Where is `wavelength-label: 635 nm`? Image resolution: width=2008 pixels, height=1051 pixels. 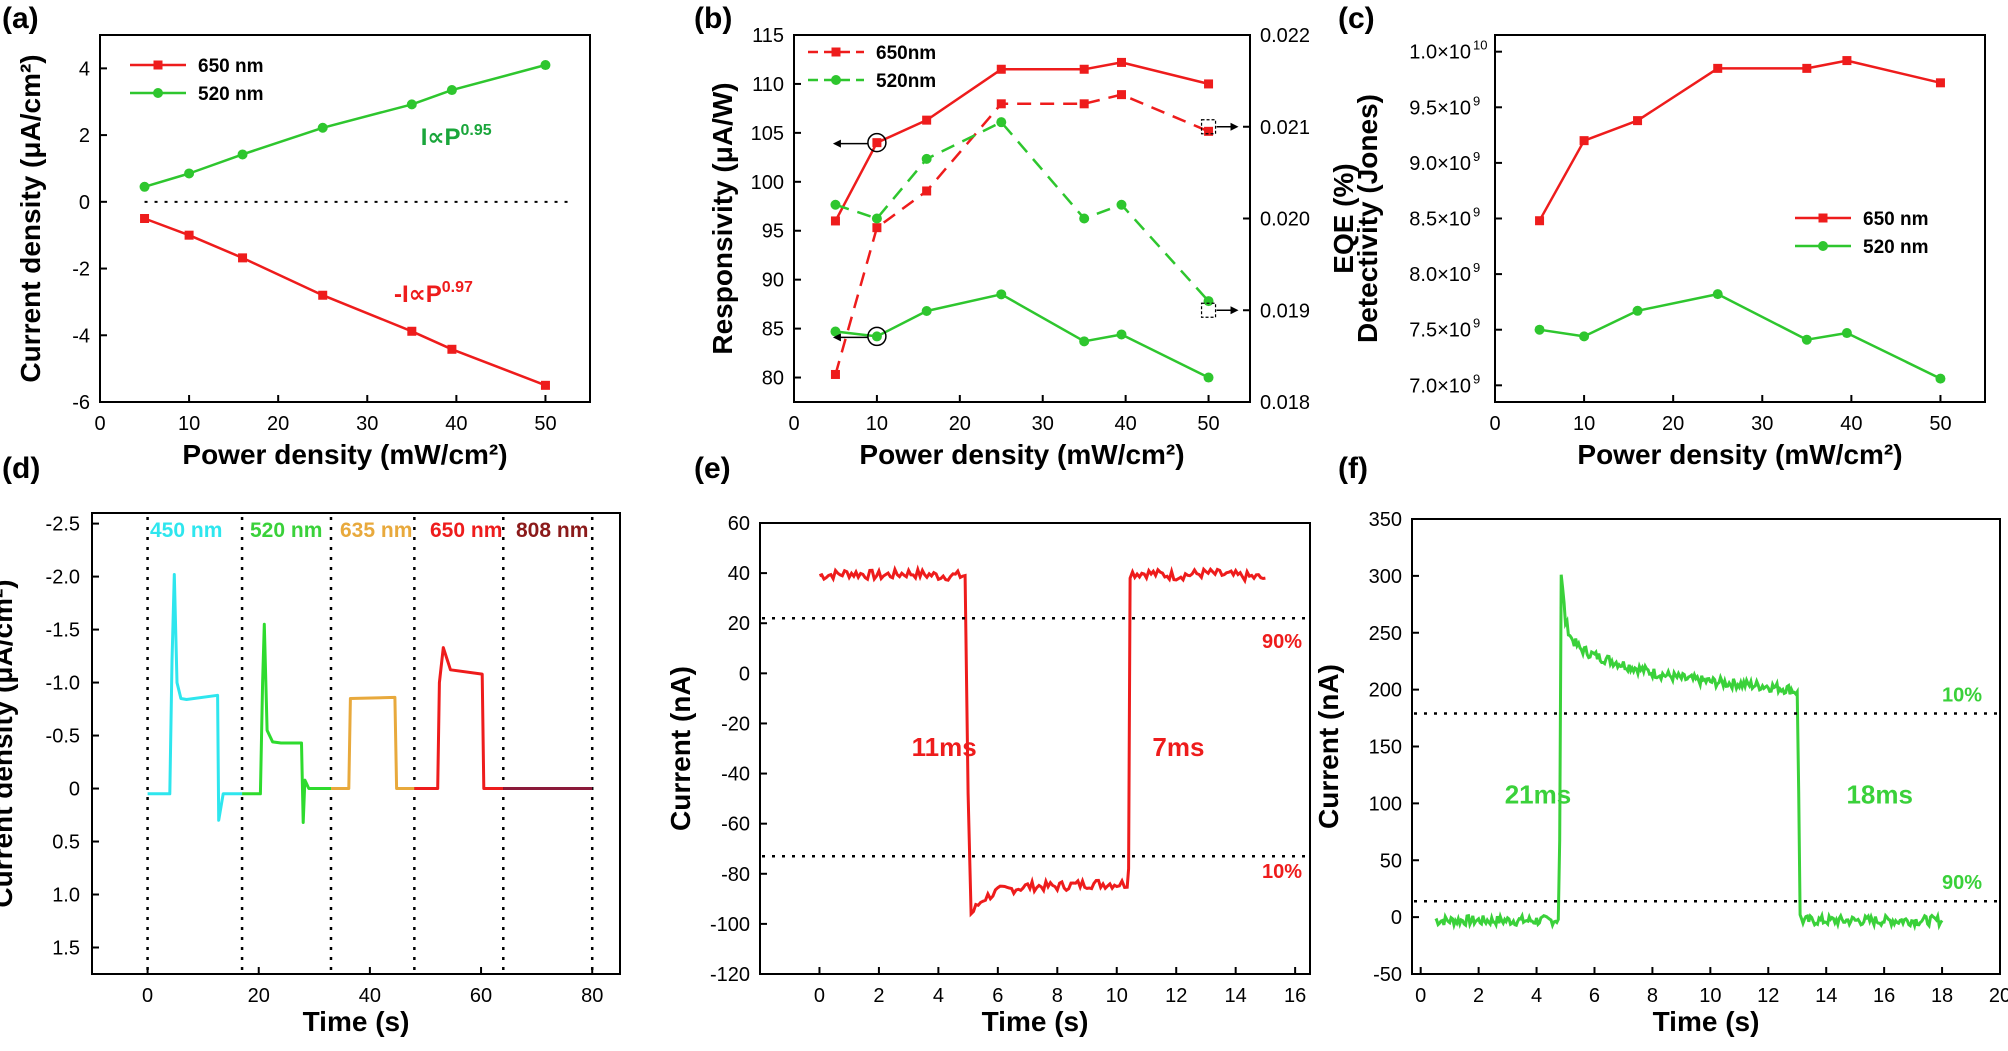 wavelength-label: 635 nm is located at coordinates (376, 530).